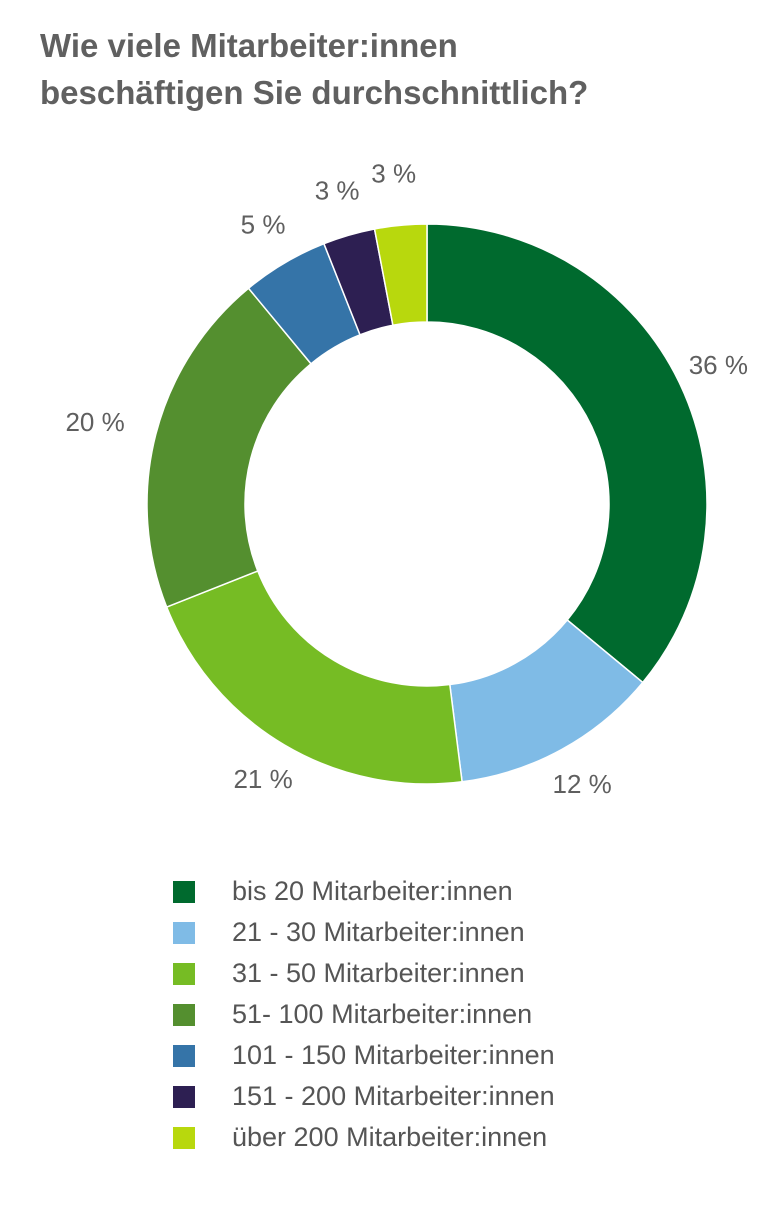 Image resolution: width=776 pixels, height=1227 pixels. I want to click on slice-value-label-4: 20 %, so click(94, 422).